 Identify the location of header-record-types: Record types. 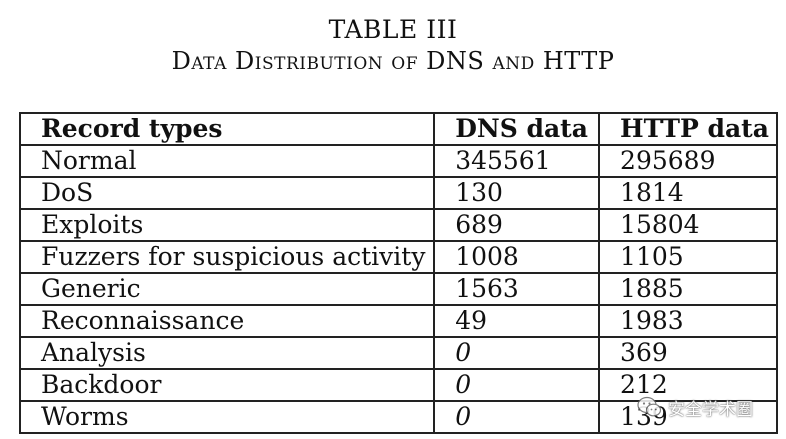
(227, 129).